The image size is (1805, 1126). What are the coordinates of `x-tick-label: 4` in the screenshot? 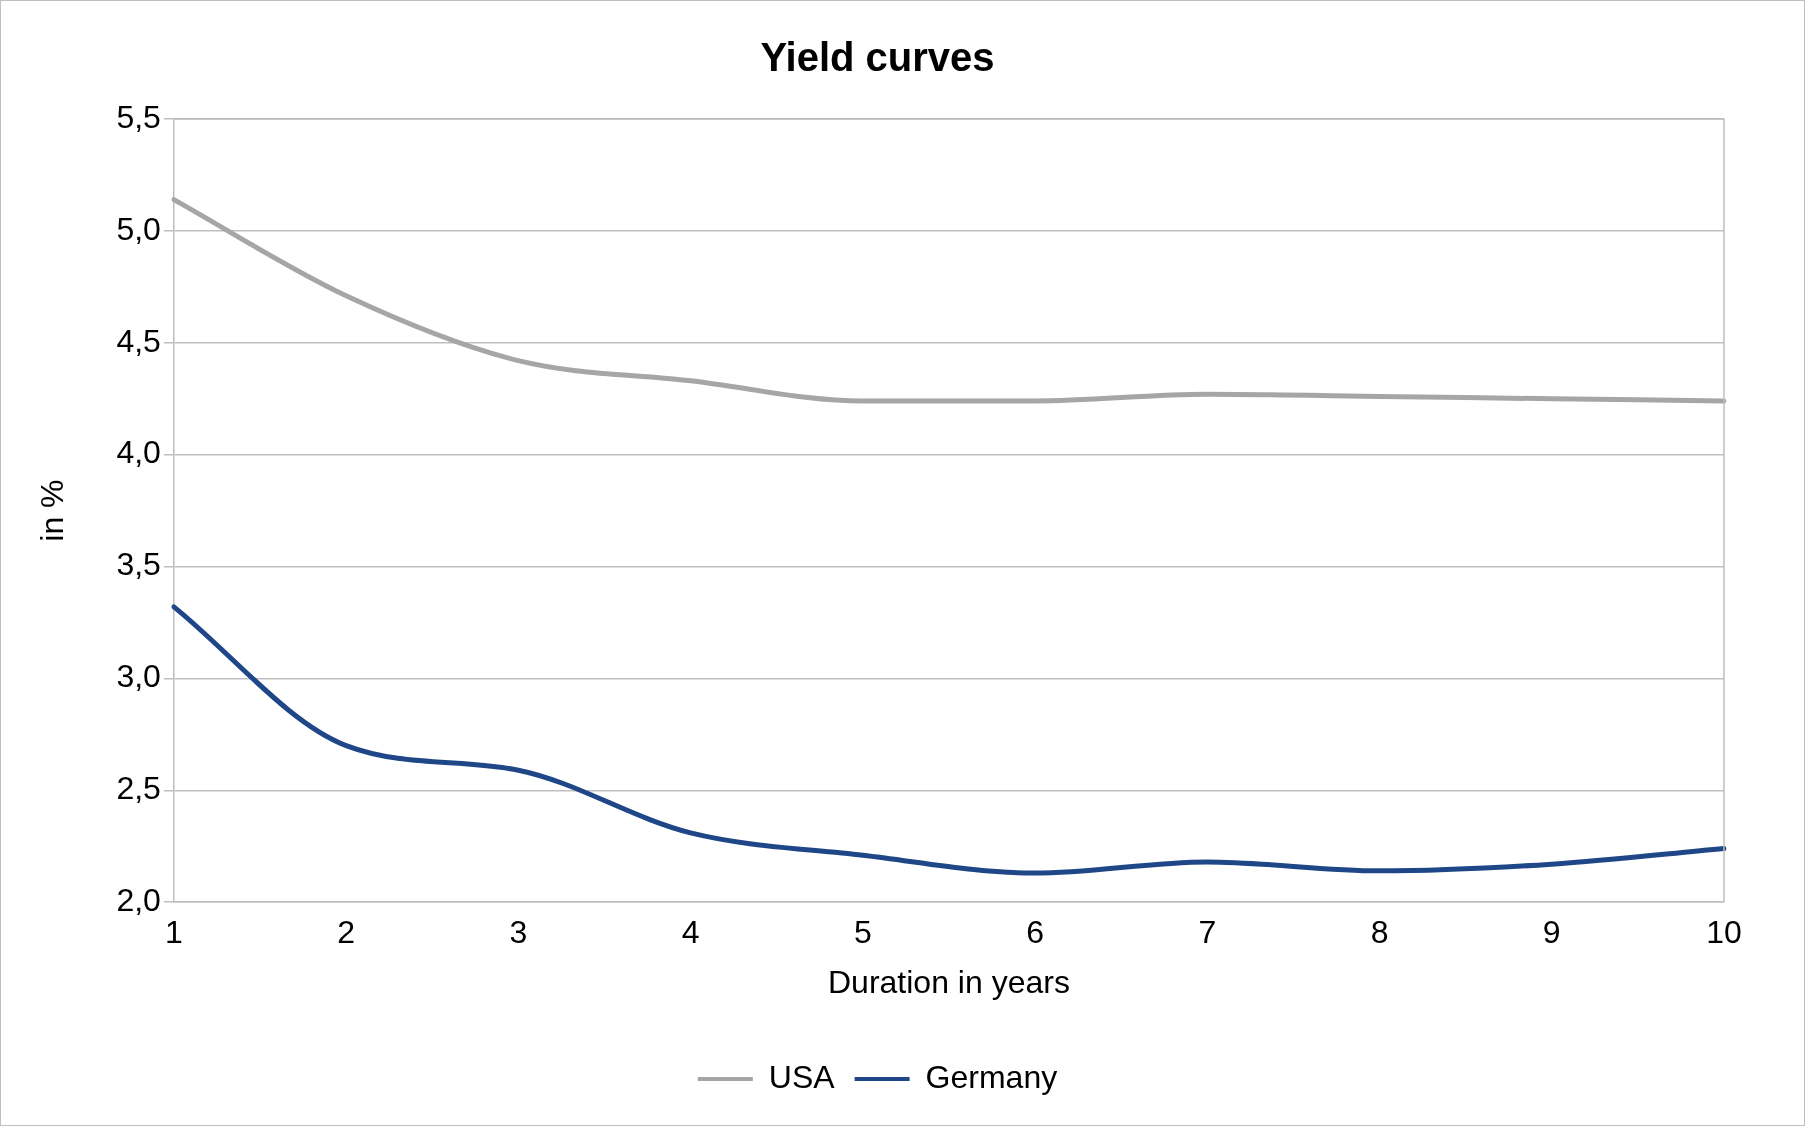 It's located at (690, 932).